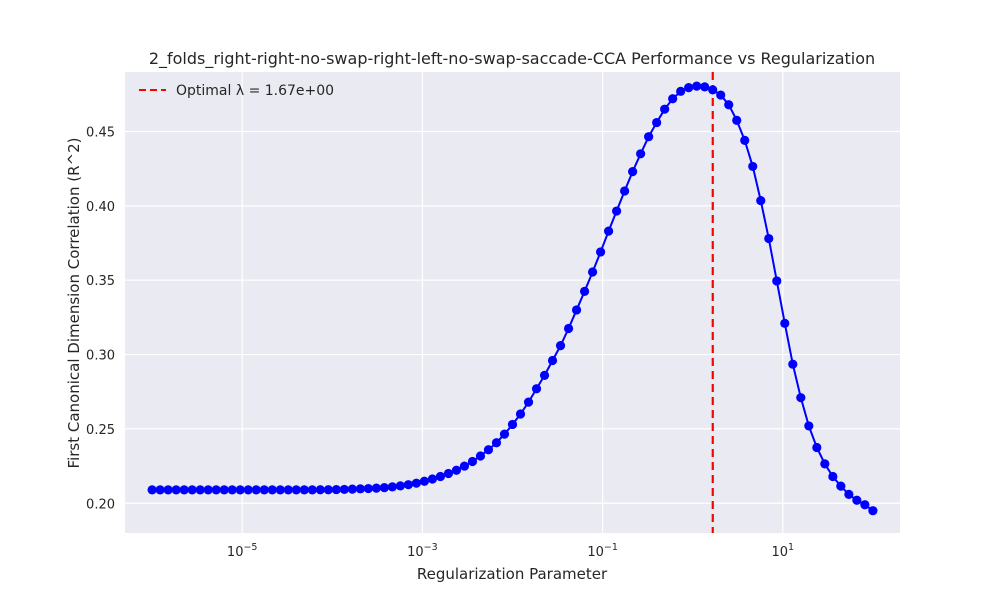 Image resolution: width=1000 pixels, height=600 pixels. Describe the element at coordinates (100, 132) in the screenshot. I see `y-tick-label: 0.45` at that location.